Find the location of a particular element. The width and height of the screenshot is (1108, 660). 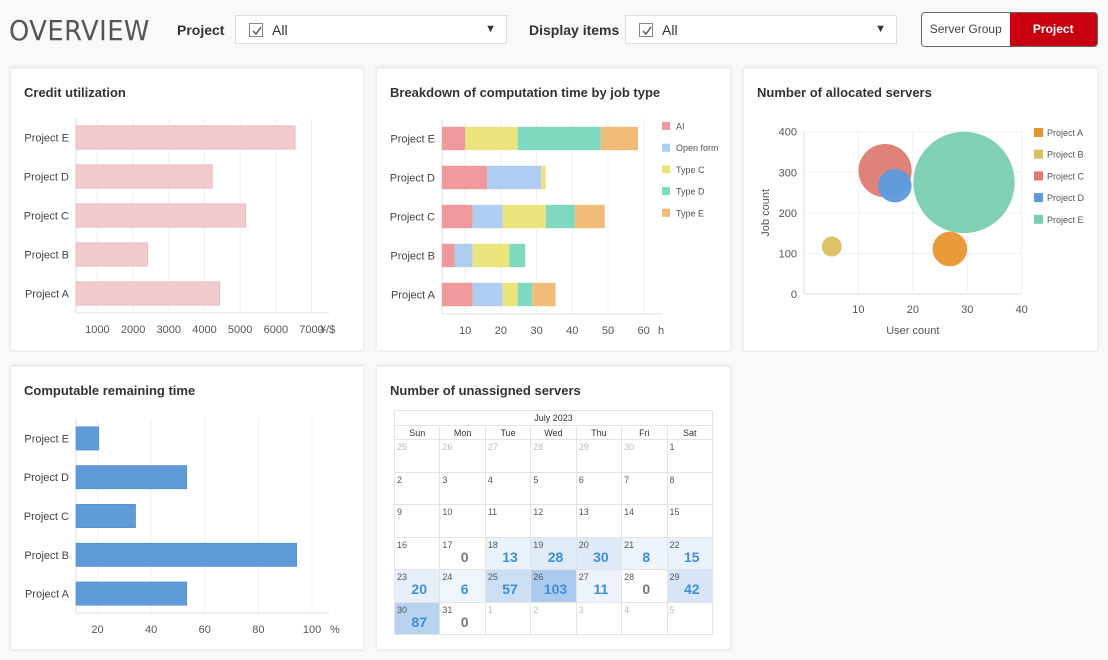

calendar-day: 29 is located at coordinates (599, 456).